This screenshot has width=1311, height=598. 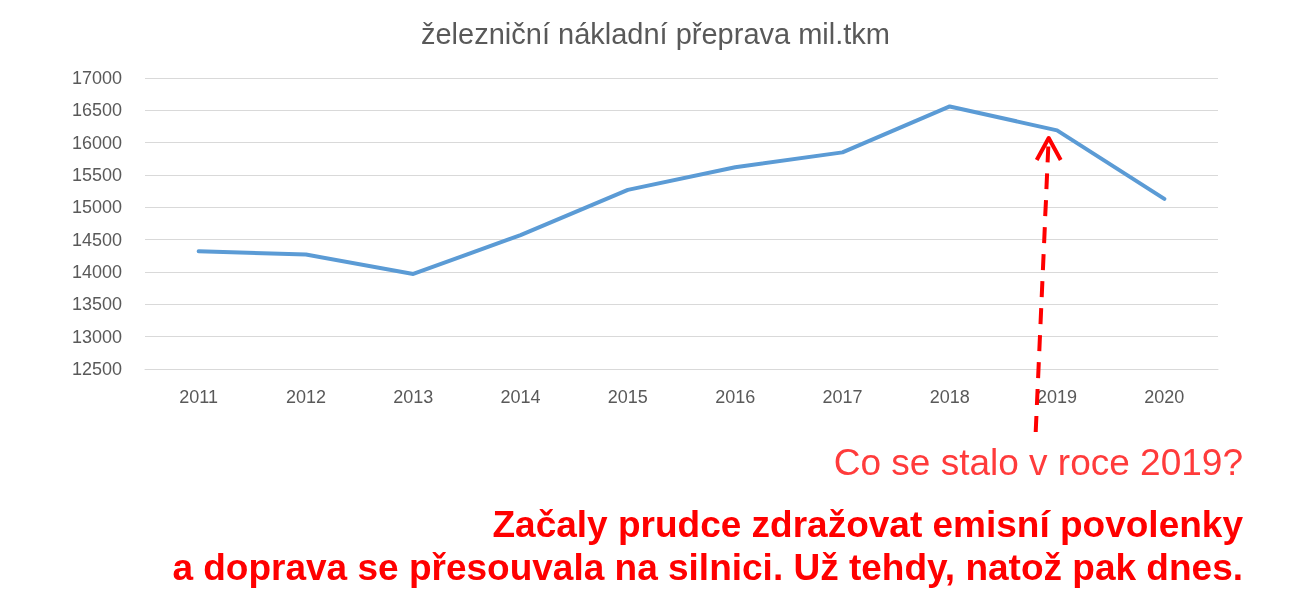 I want to click on y-tick-label: 14500, so click(x=96, y=239).